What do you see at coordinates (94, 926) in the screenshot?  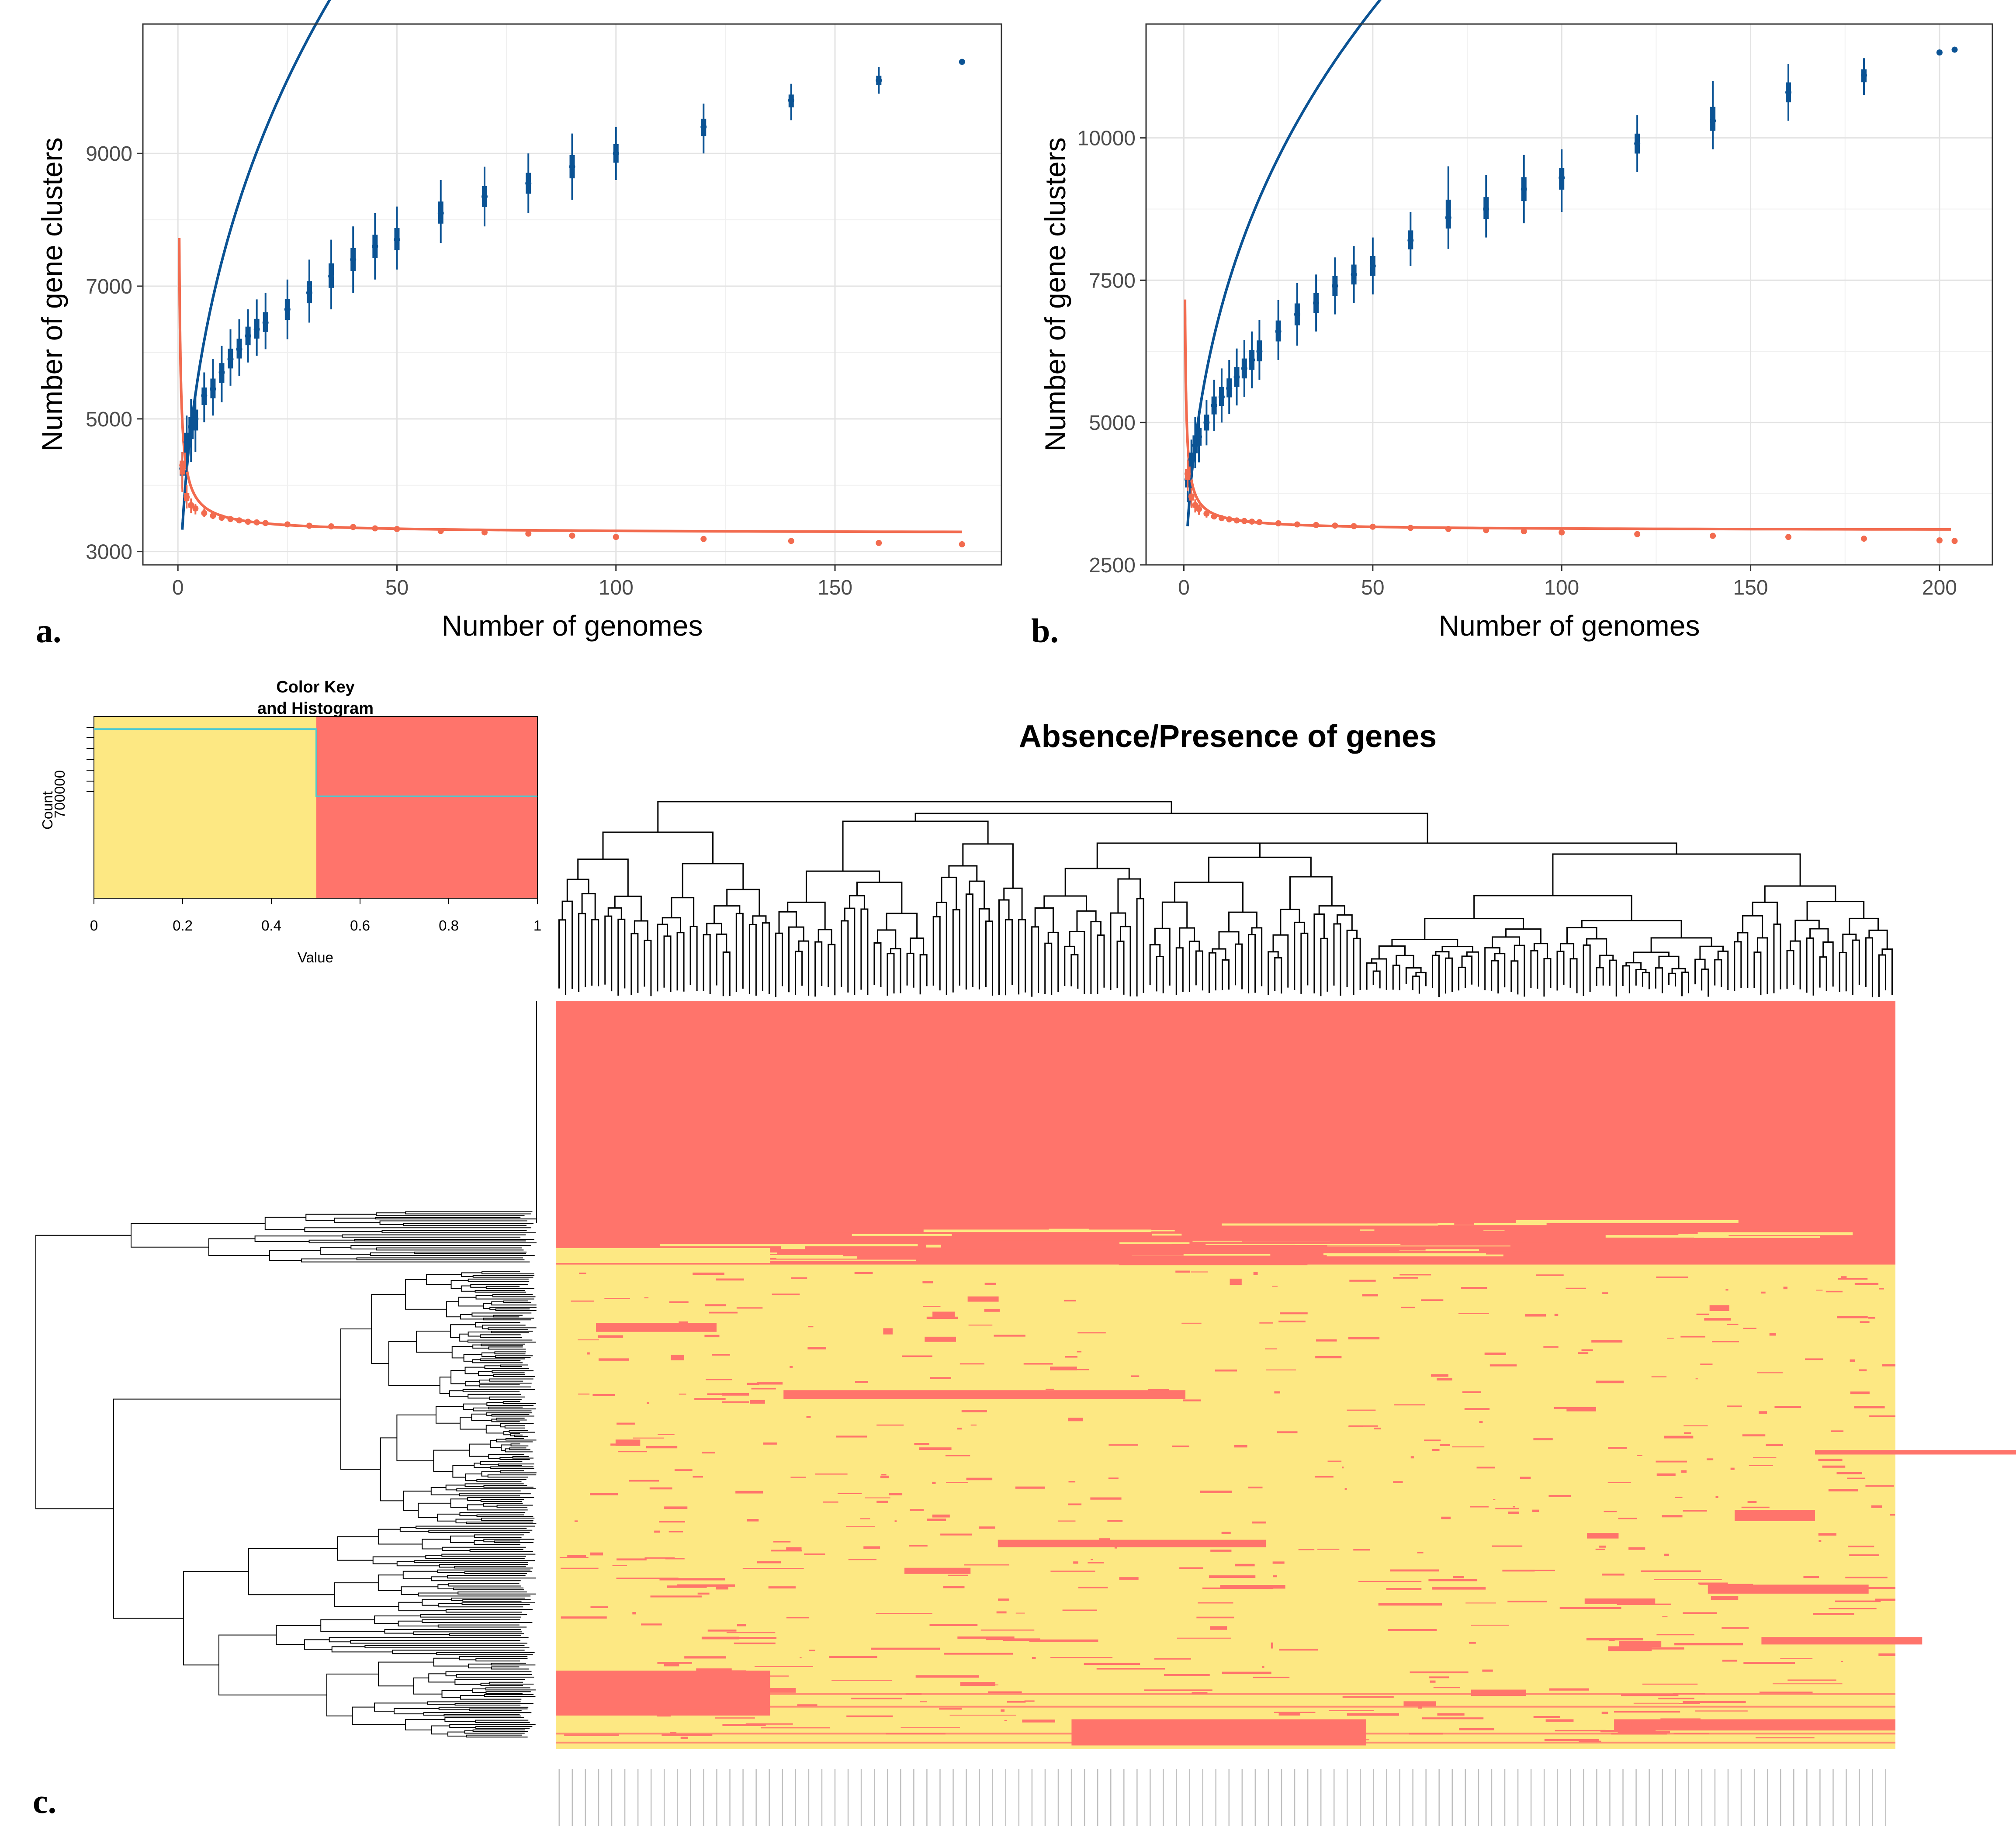 I see `color-key-x-tick-label: 0` at bounding box center [94, 926].